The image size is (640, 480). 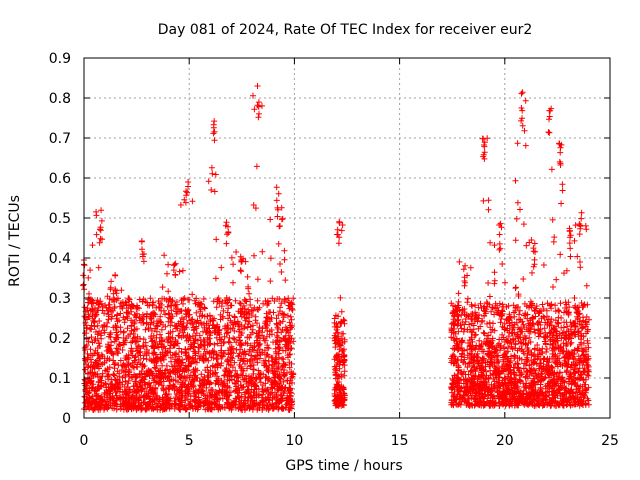 What do you see at coordinates (60, 259) in the screenshot?
I see `y-tick-label: 0.4` at bounding box center [60, 259].